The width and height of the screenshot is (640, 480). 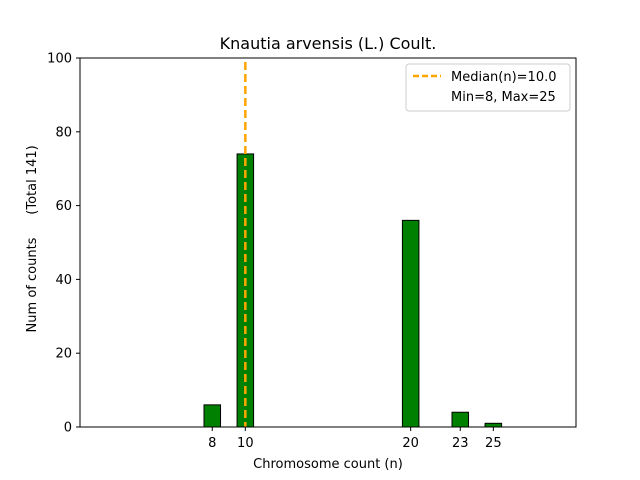 What do you see at coordinates (59, 59) in the screenshot?
I see `y-tick-label: 100` at bounding box center [59, 59].